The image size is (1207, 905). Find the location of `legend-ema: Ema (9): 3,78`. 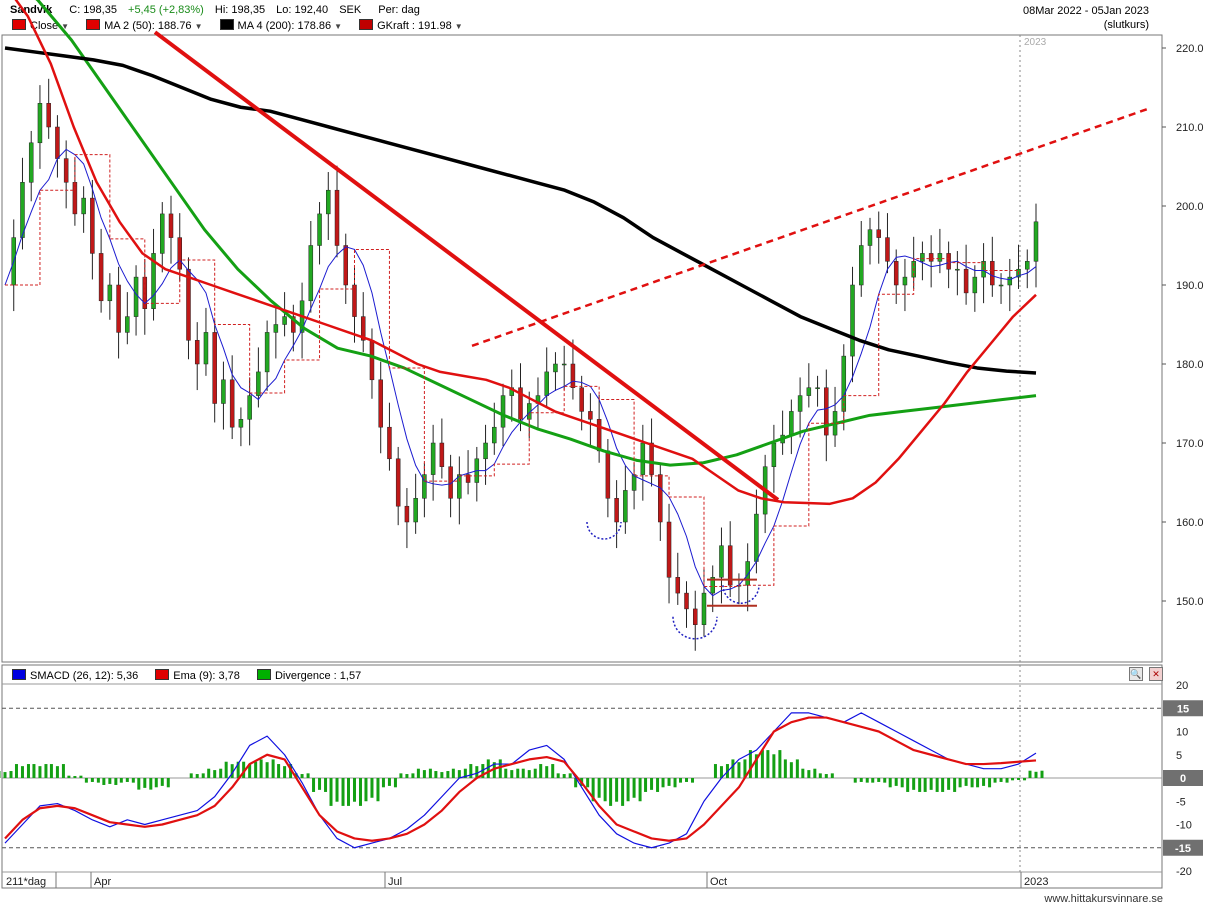

legend-ema: Ema (9): 3,78 is located at coordinates (197, 675).